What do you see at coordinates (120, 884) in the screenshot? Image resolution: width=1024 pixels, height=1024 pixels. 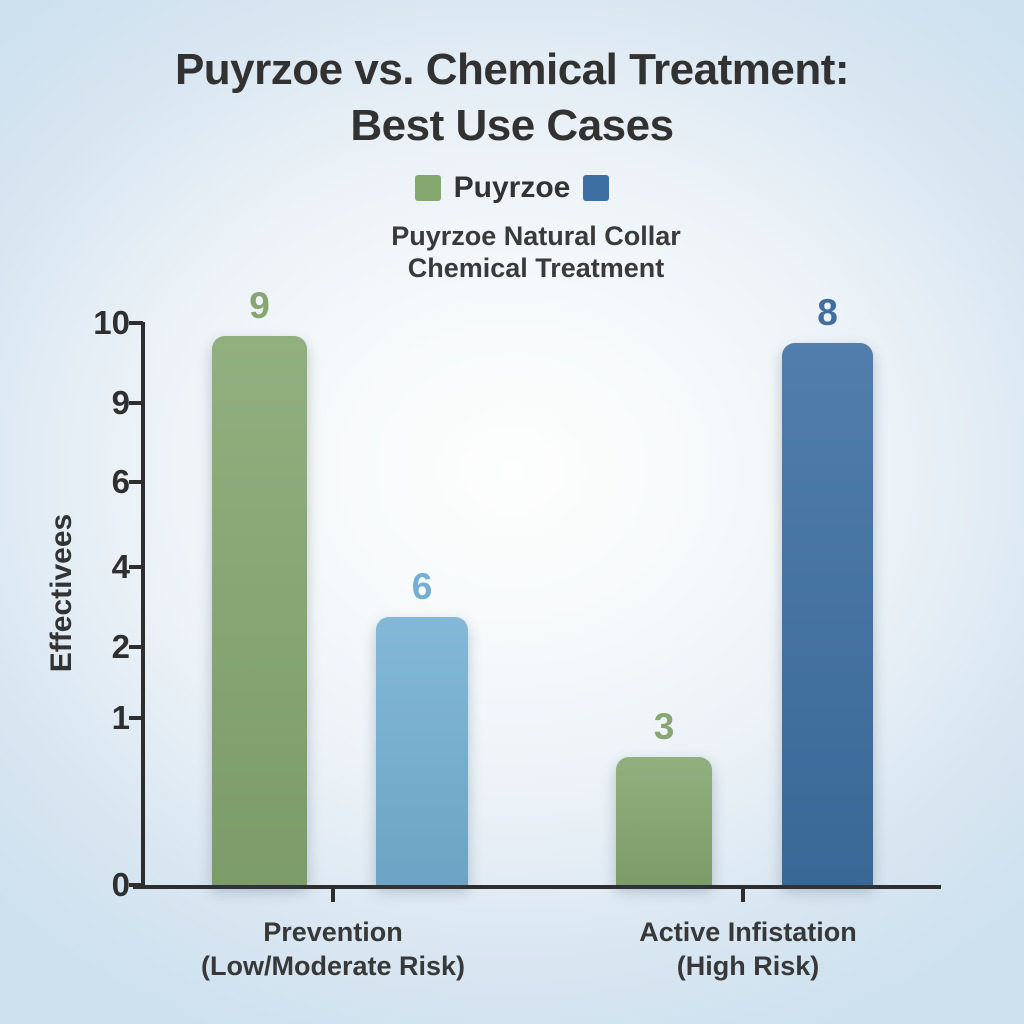 I see `y-tick-label-0: 0` at bounding box center [120, 884].